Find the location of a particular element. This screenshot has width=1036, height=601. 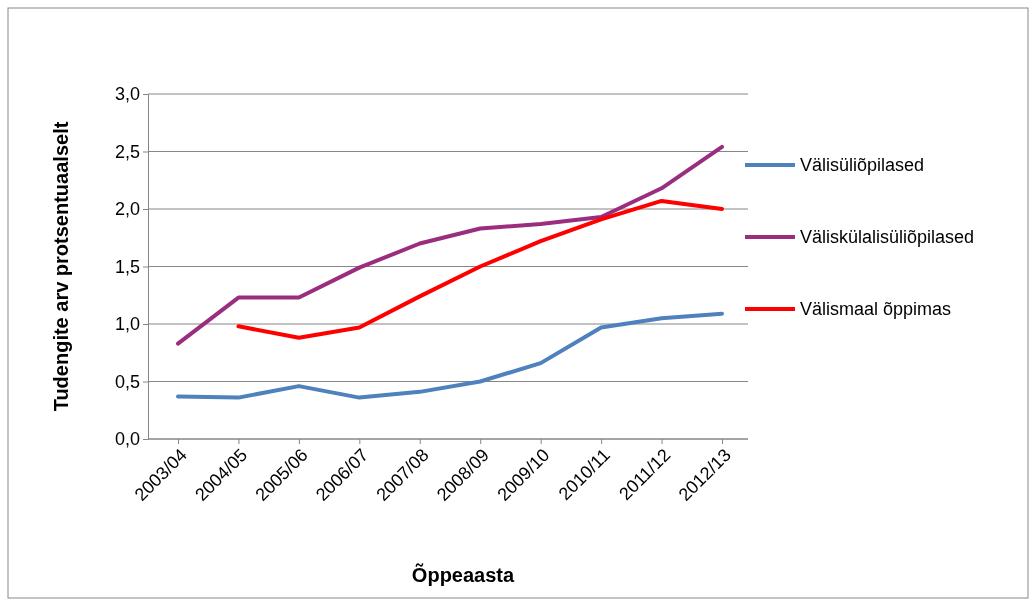

y-tick-label: 1,5 is located at coordinates (127, 266).